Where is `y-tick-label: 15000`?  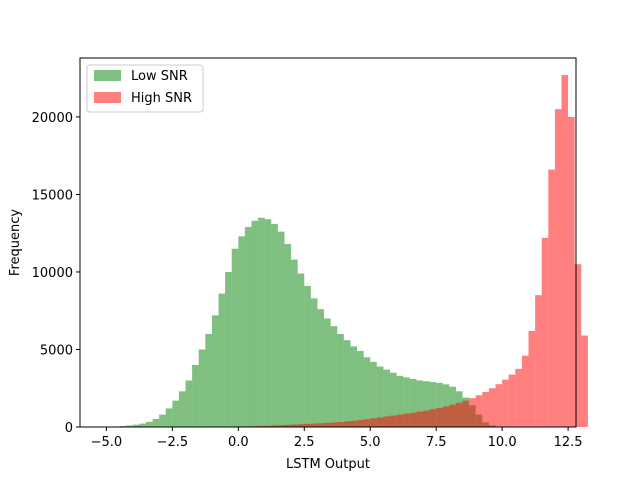 y-tick-label: 15000 is located at coordinates (52, 195).